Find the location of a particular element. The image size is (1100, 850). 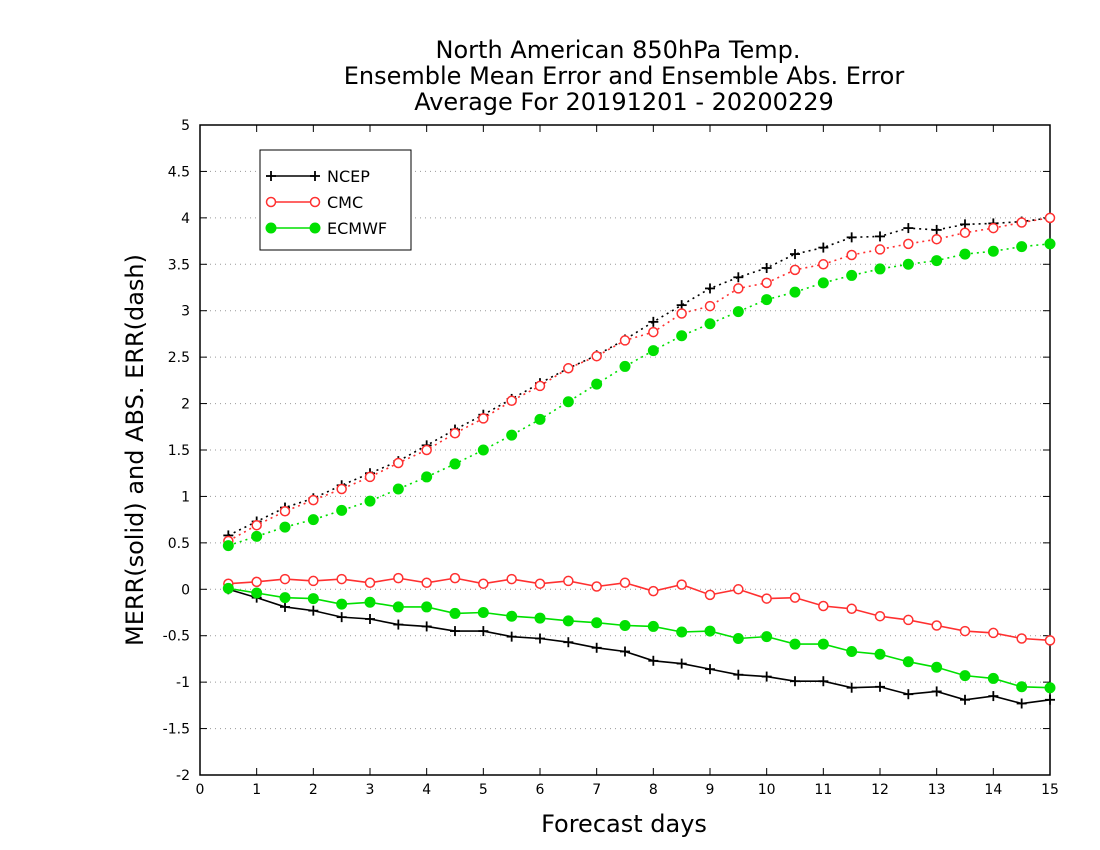

x-tick-label: 3 is located at coordinates (370, 790).